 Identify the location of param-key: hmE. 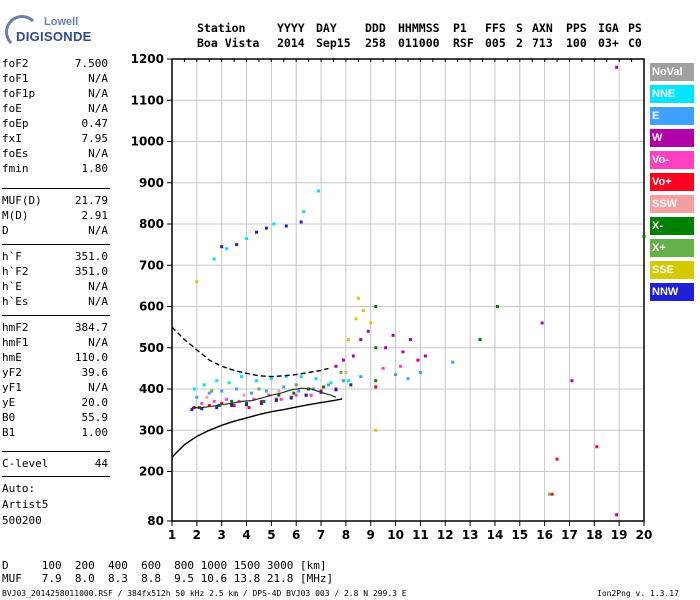
(12, 357).